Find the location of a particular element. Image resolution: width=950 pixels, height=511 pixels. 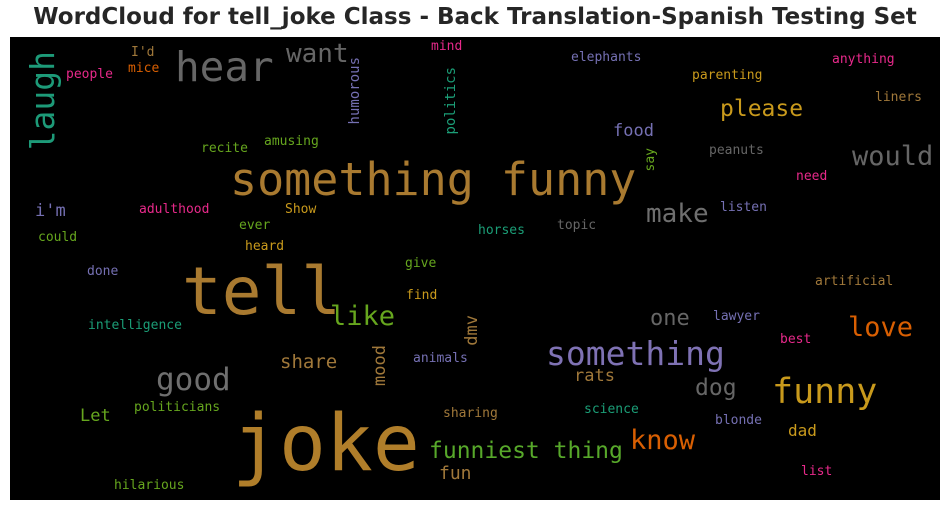

word-want: want is located at coordinates (317, 54).